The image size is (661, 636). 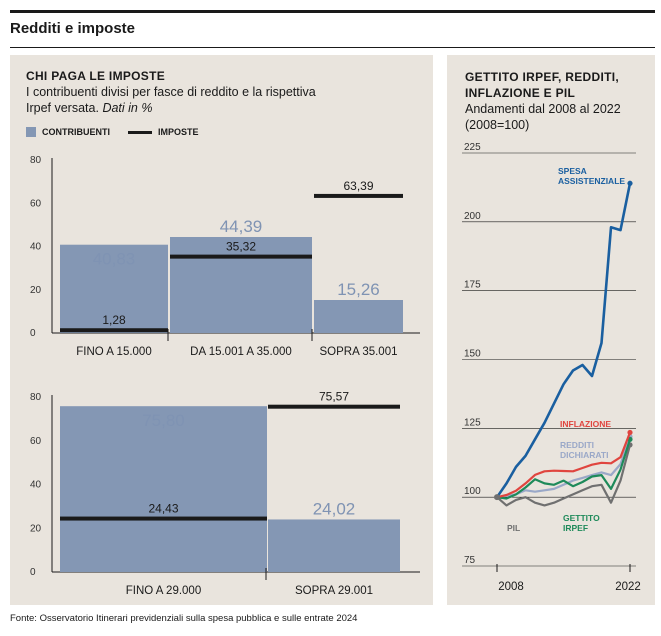 What do you see at coordinates (36, 203) in the screenshot?
I see `y-tick-label-0: 60` at bounding box center [36, 203].